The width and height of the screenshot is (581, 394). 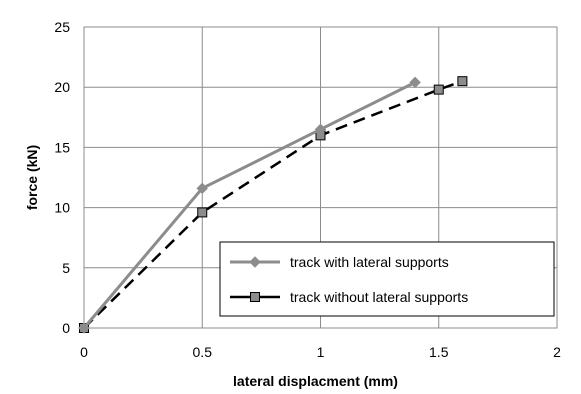 I want to click on y-tick-label: 10, so click(x=62, y=208).